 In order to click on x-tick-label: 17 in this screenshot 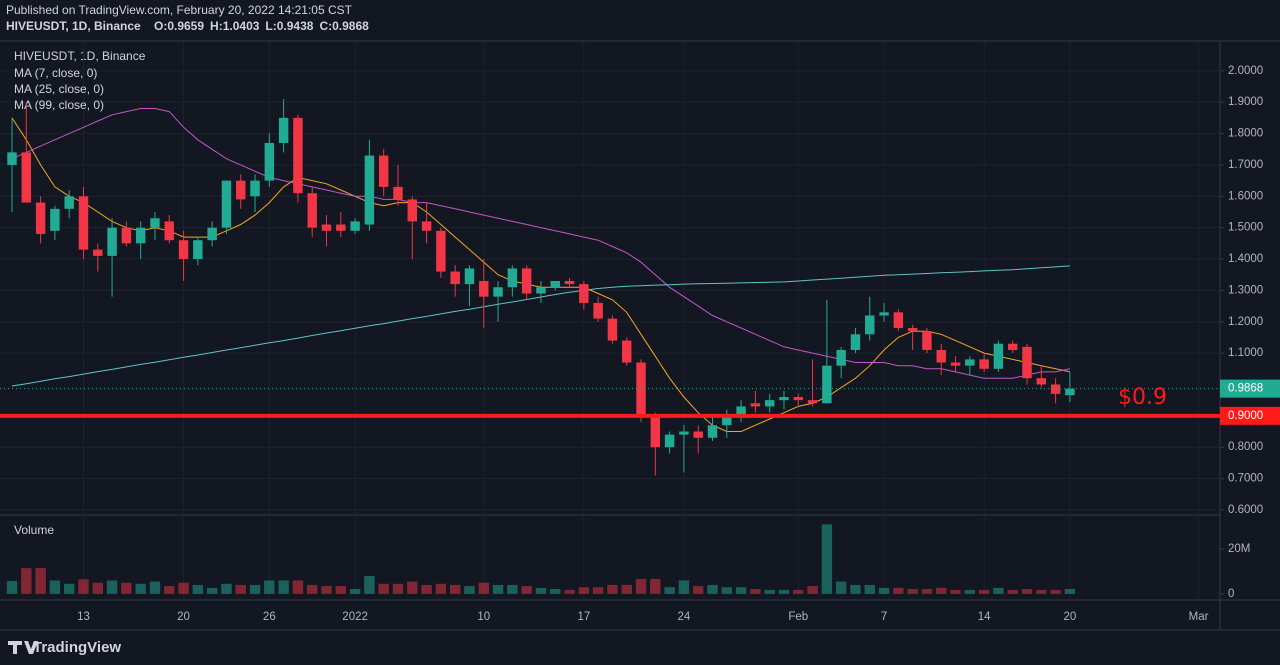, I will do `click(583, 617)`.